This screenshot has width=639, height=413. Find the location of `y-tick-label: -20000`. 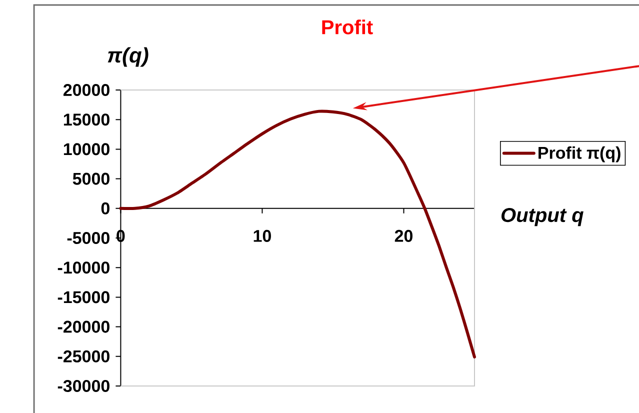

y-tick-label: -20000 is located at coordinates (84, 326).